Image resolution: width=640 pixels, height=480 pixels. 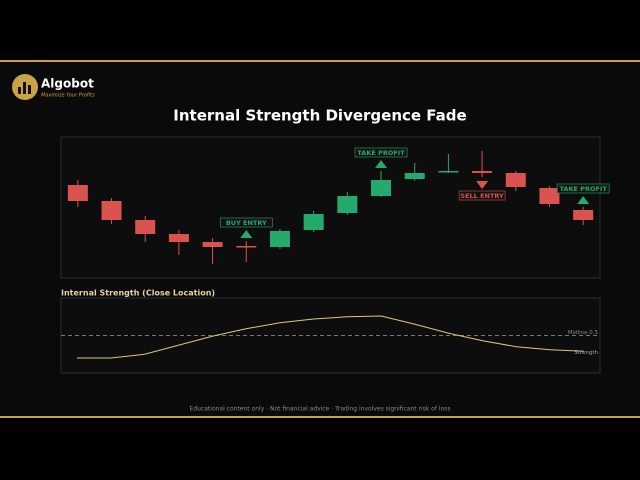 I want to click on brand-name: Algobot, so click(x=67, y=84).